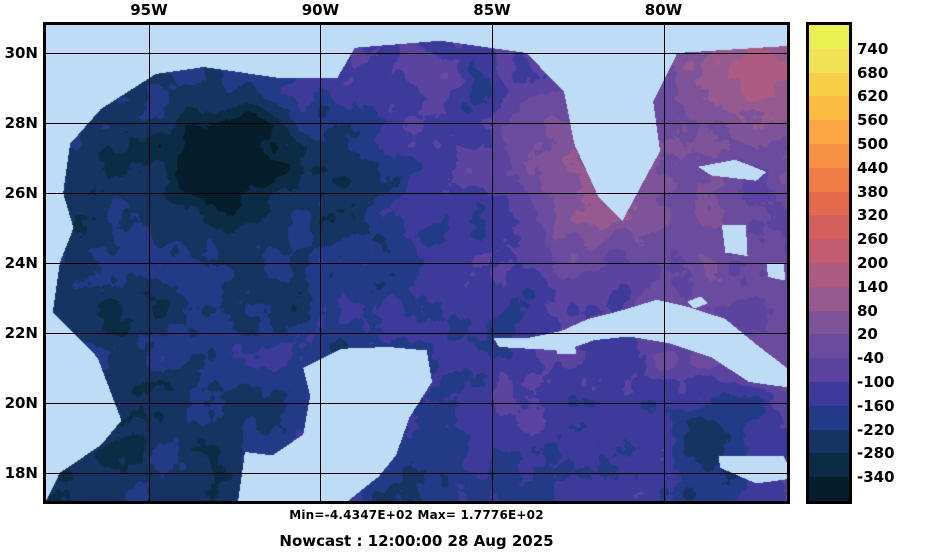  Describe the element at coordinates (21, 333) in the screenshot. I see `lat-tick-label-22N: 22N` at that location.